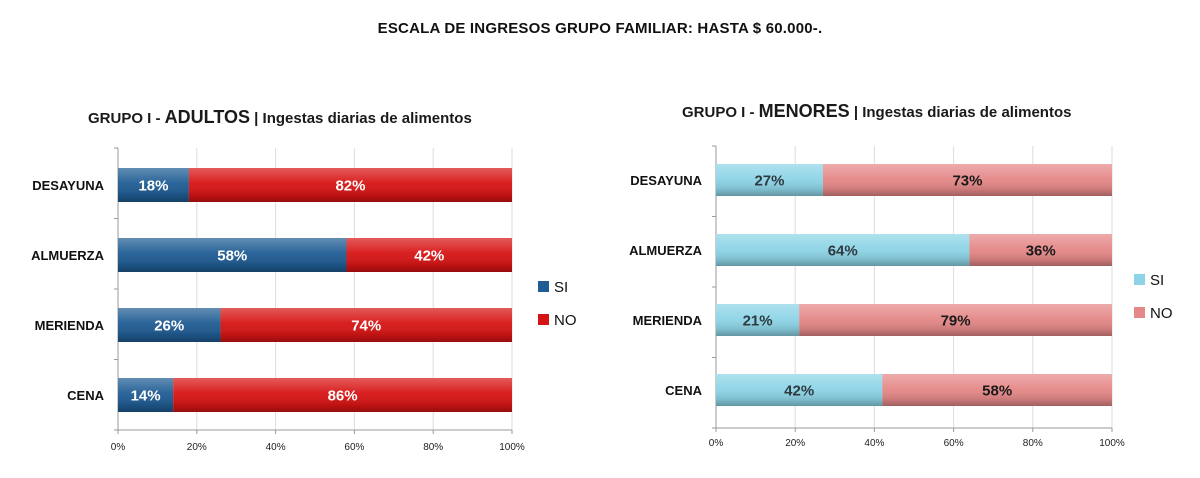 This screenshot has height=478, width=1200. What do you see at coordinates (804, 111) in the screenshot?
I see `chart-title-group: MENORES` at bounding box center [804, 111].